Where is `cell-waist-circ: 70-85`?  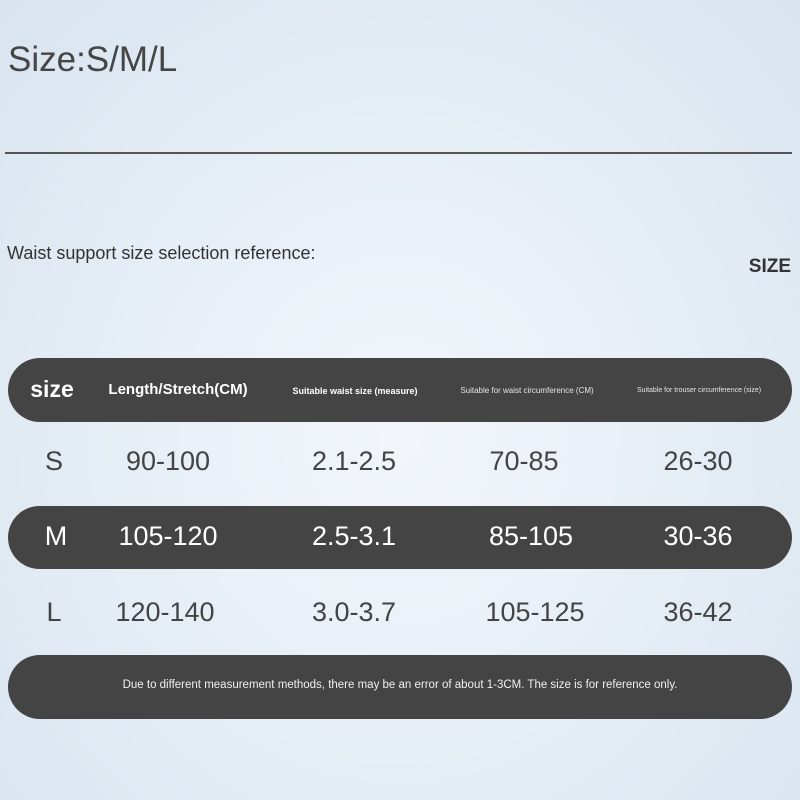
cell-waist-circ: 70-85 is located at coordinates (524, 461).